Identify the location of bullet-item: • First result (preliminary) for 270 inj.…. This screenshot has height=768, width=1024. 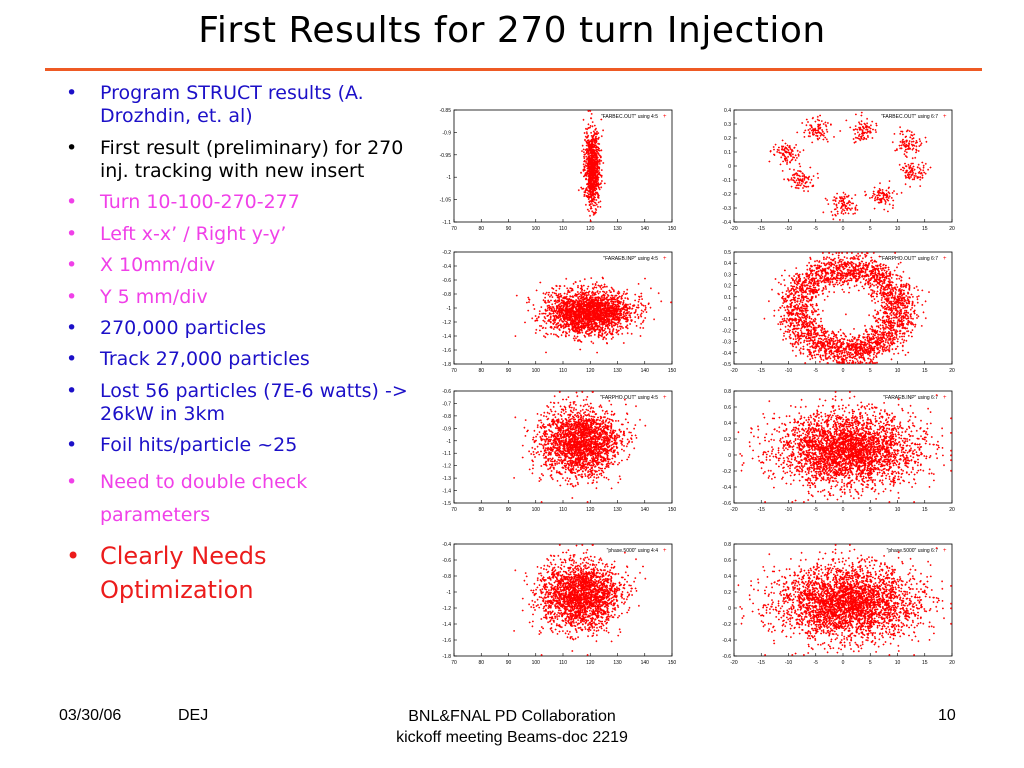
(241, 160).